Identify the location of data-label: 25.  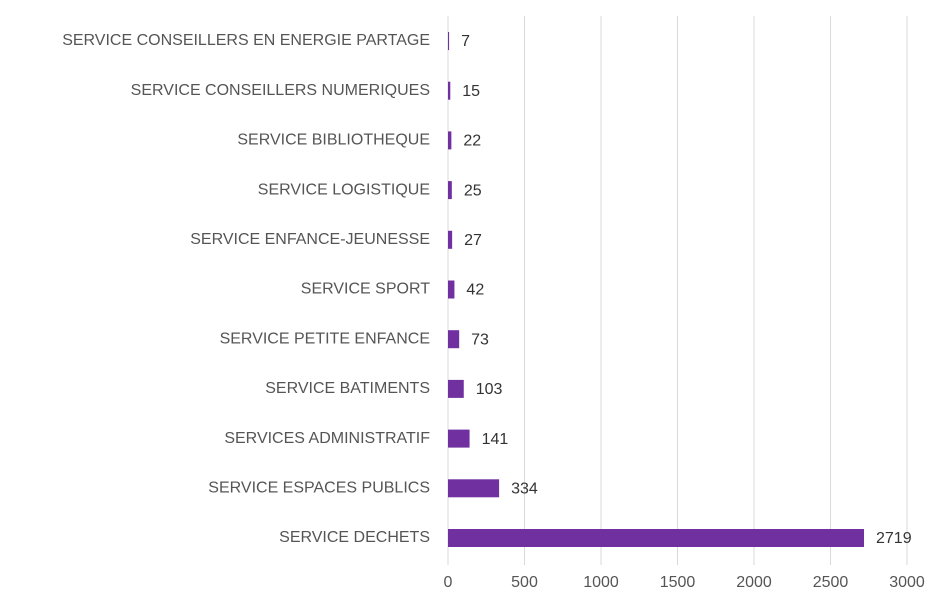
(473, 190).